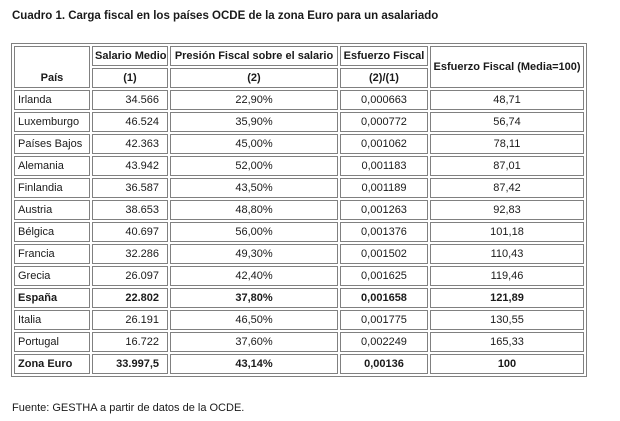 The height and width of the screenshot is (421, 620). Describe the element at coordinates (384, 232) in the screenshot. I see `cell-esfuerzo: 0,001376` at that location.